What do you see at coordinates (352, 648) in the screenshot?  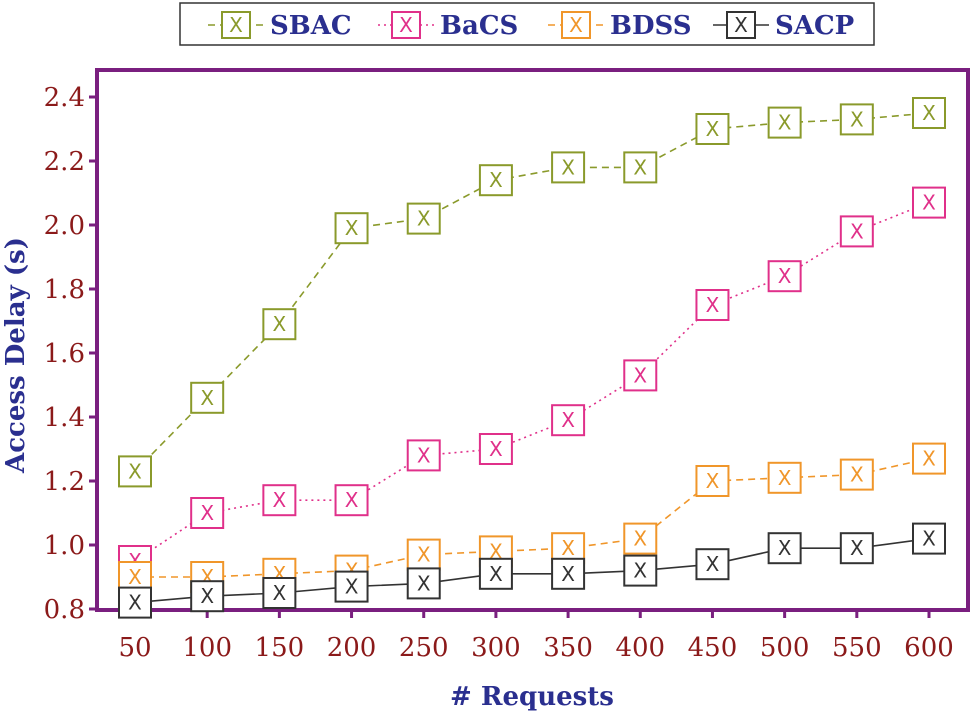 I see `x-tick-label: 200` at bounding box center [352, 648].